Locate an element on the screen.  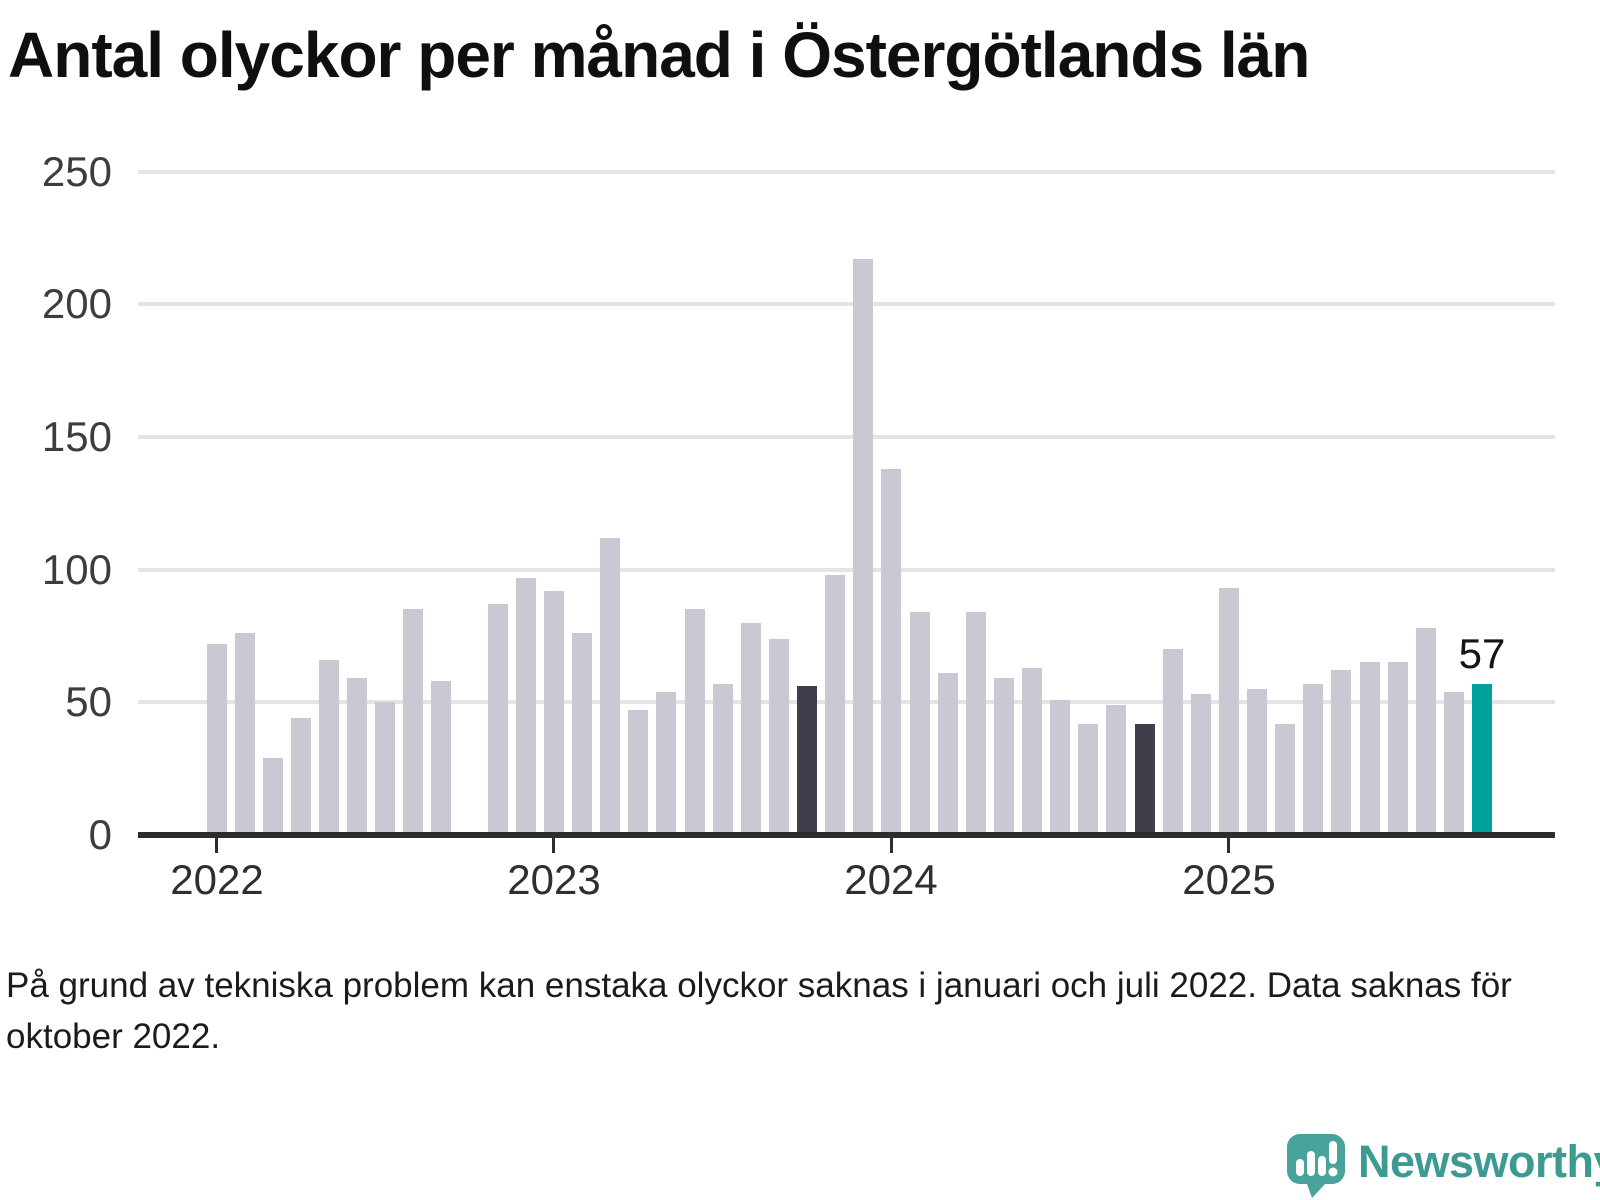
x-axis-tick-2024 is located at coordinates (891, 845).